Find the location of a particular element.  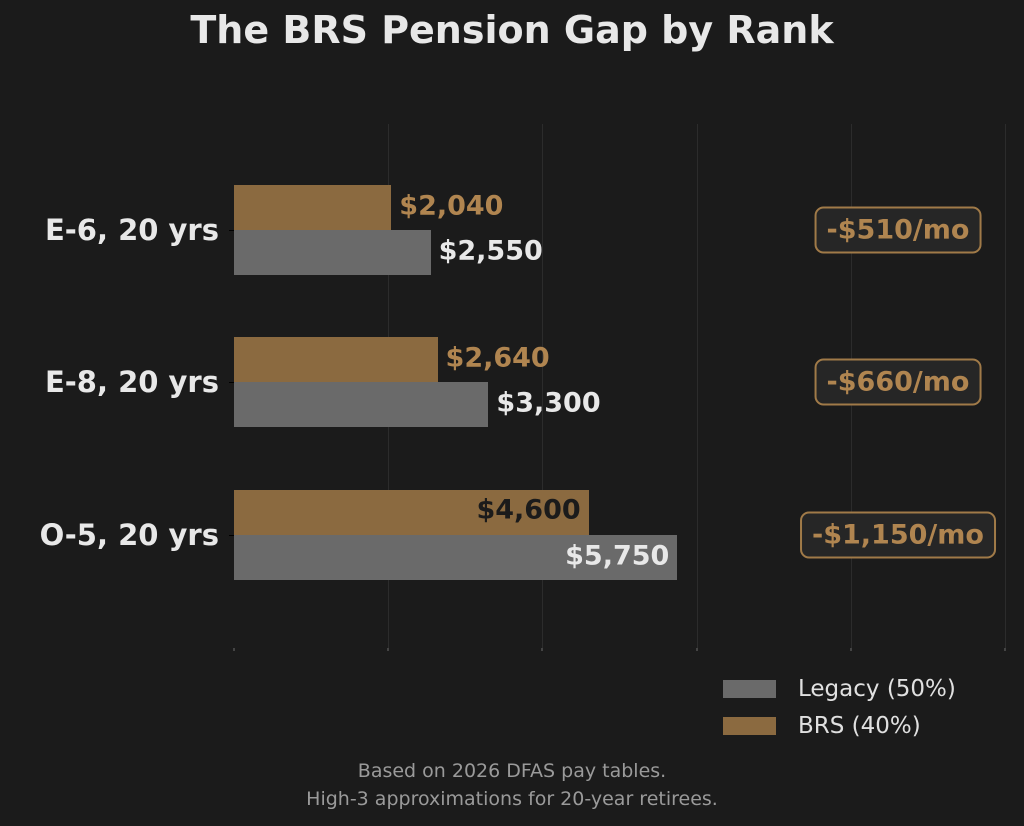

category-label: O-5, 20 yrs is located at coordinates (129, 535).